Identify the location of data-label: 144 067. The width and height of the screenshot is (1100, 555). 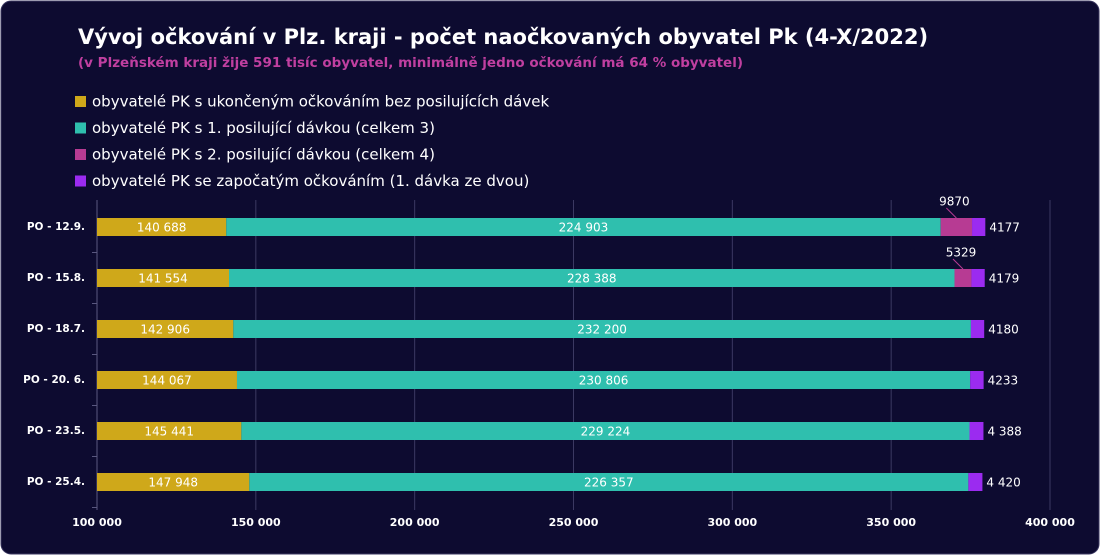
(167, 381).